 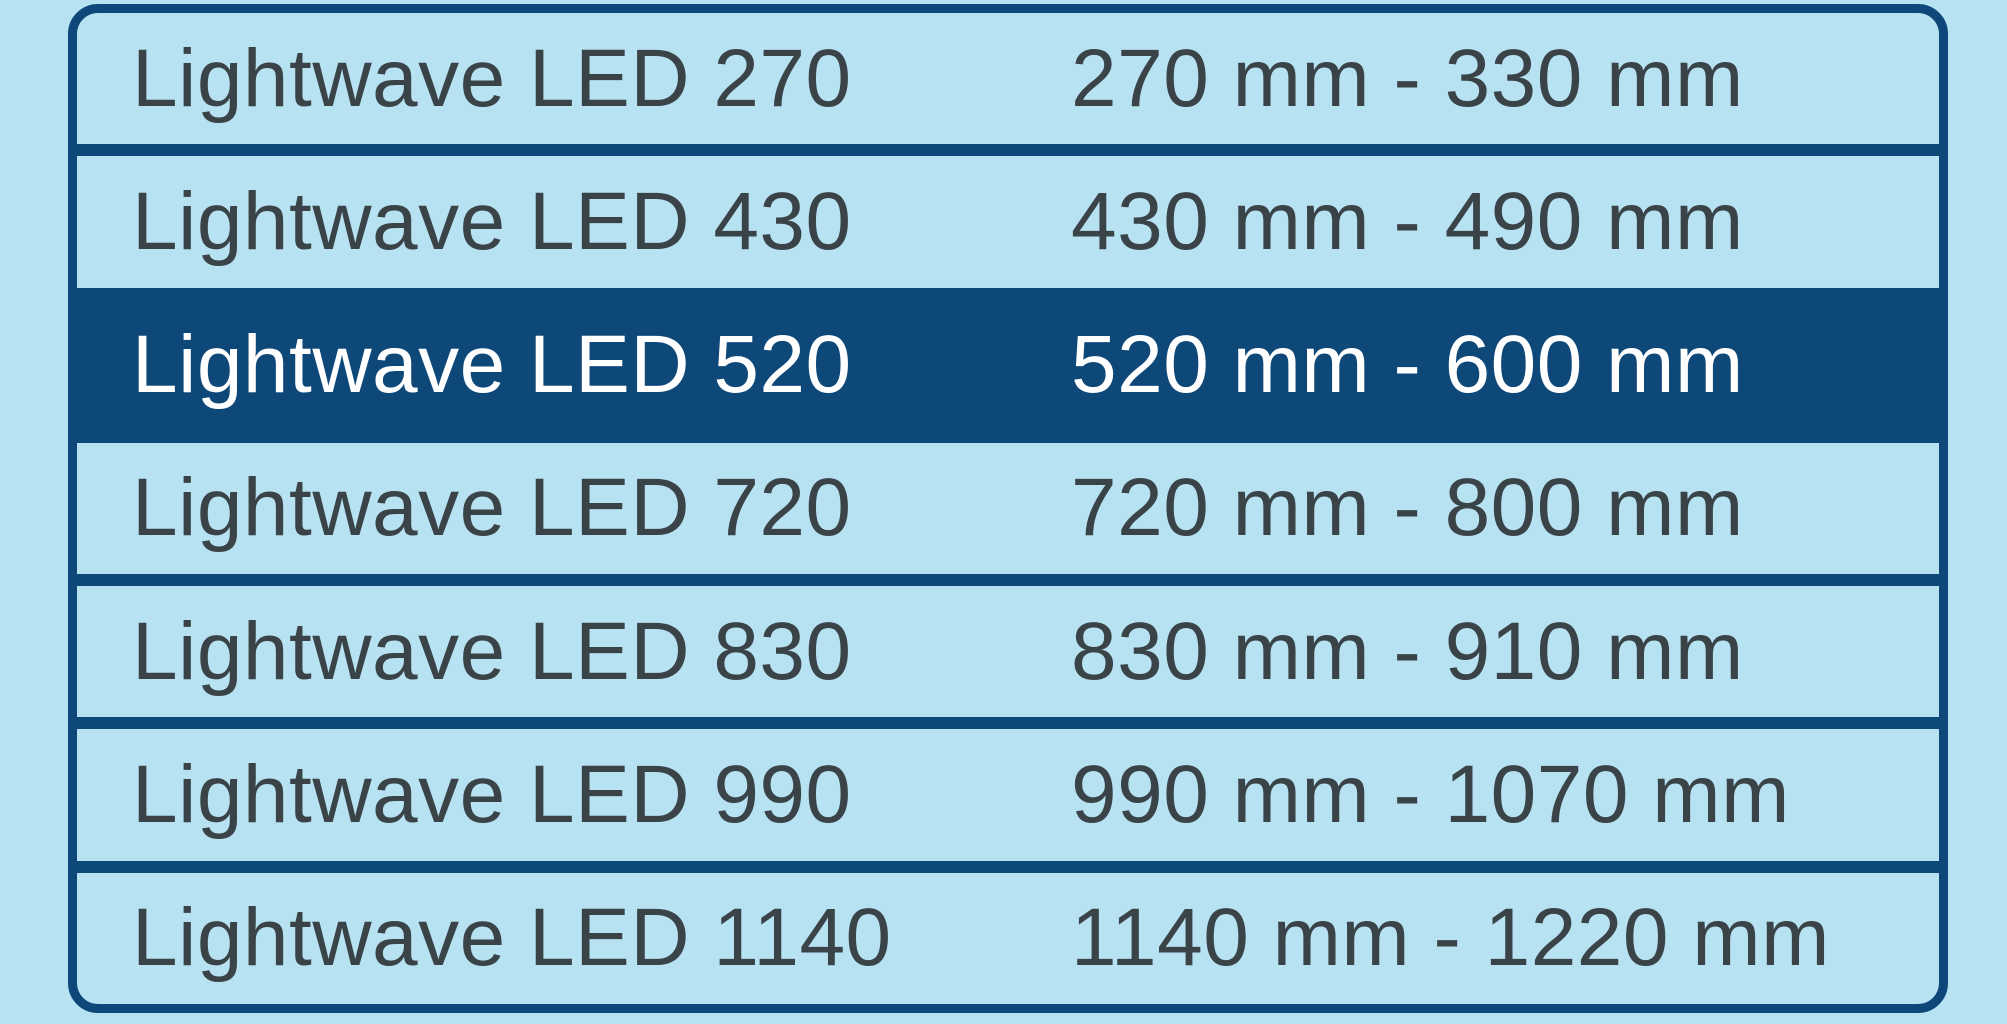 What do you see at coordinates (492, 78) in the screenshot?
I see `product-name-label: Lightwave LED 270` at bounding box center [492, 78].